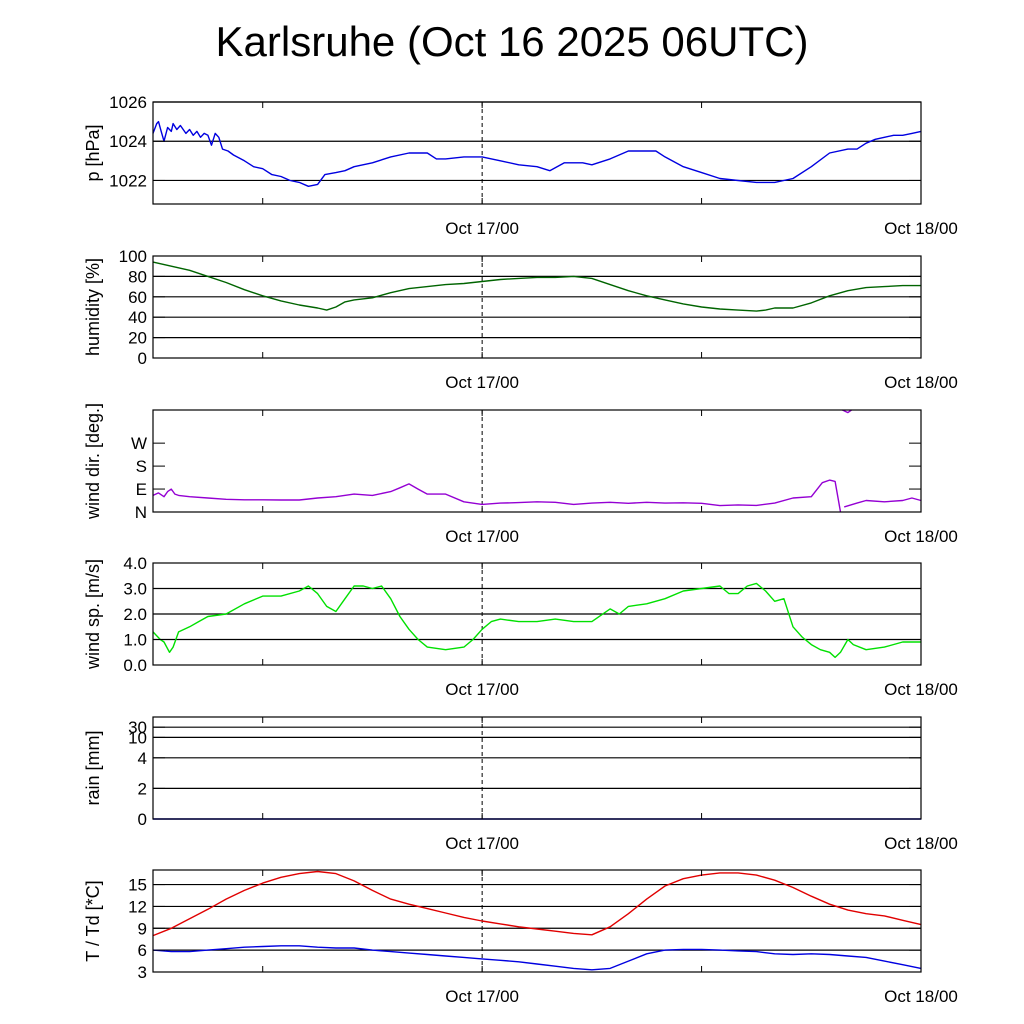 The image size is (1024, 1024). Describe the element at coordinates (128, 180) in the screenshot. I see `y-tick-label: 1022` at that location.